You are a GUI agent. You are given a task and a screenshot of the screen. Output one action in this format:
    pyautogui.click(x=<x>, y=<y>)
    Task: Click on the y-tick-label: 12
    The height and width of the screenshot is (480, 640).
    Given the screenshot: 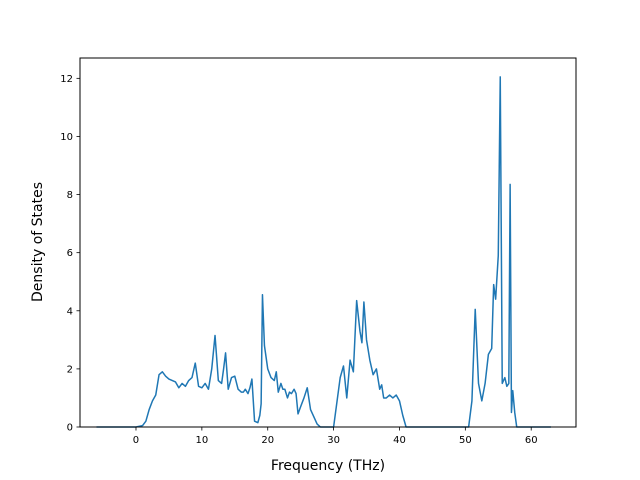 What is the action you would take?
    pyautogui.click(x=66, y=79)
    